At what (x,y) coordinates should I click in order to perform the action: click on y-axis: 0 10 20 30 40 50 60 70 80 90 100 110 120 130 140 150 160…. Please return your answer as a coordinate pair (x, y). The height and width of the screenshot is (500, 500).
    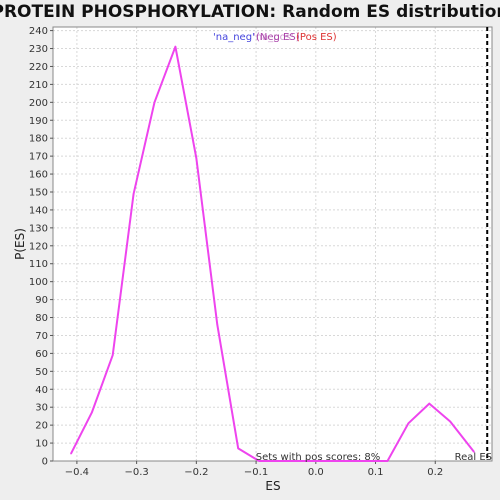
    Looking at the image, I should click on (41, 247).